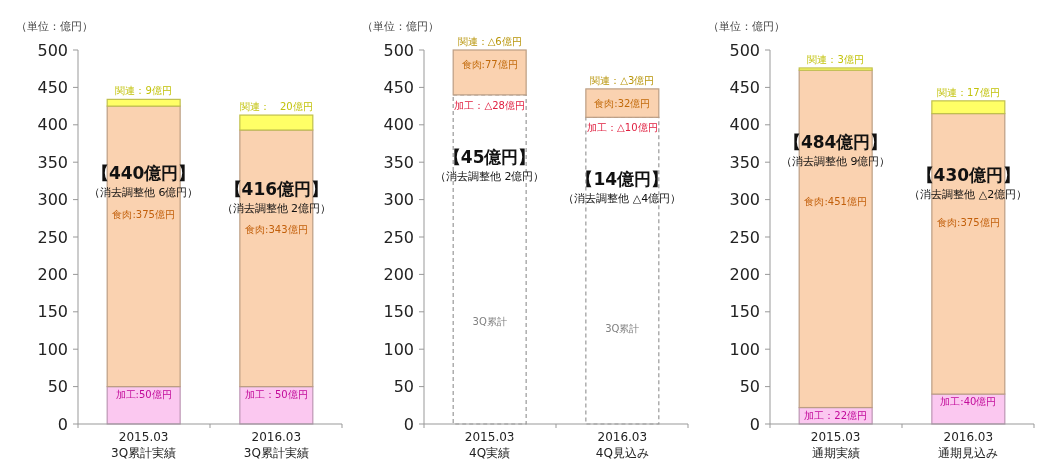 The height and width of the screenshot is (475, 1056). What do you see at coordinates (968, 92) in the screenshot?
I see `data-label: 関連：17億円` at bounding box center [968, 92].